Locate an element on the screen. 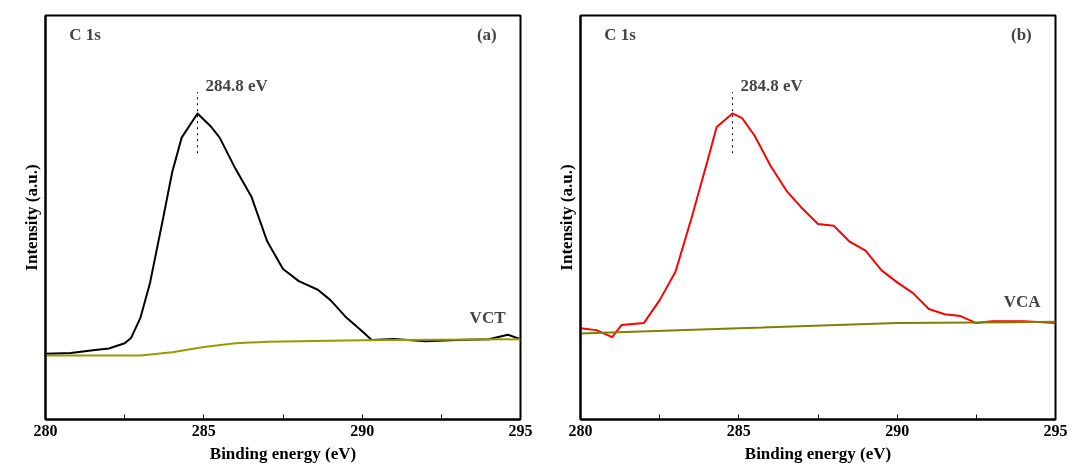  text: (a) is located at coordinates (486, 34).